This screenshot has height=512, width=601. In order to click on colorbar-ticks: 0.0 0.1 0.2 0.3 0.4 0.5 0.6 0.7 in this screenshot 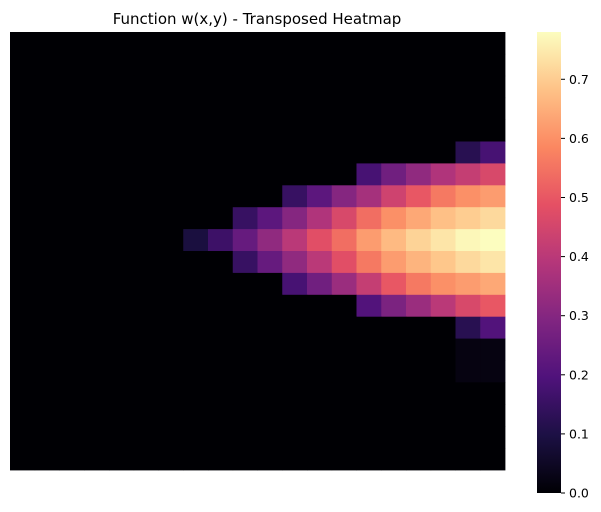, I will do `click(575, 286)`.